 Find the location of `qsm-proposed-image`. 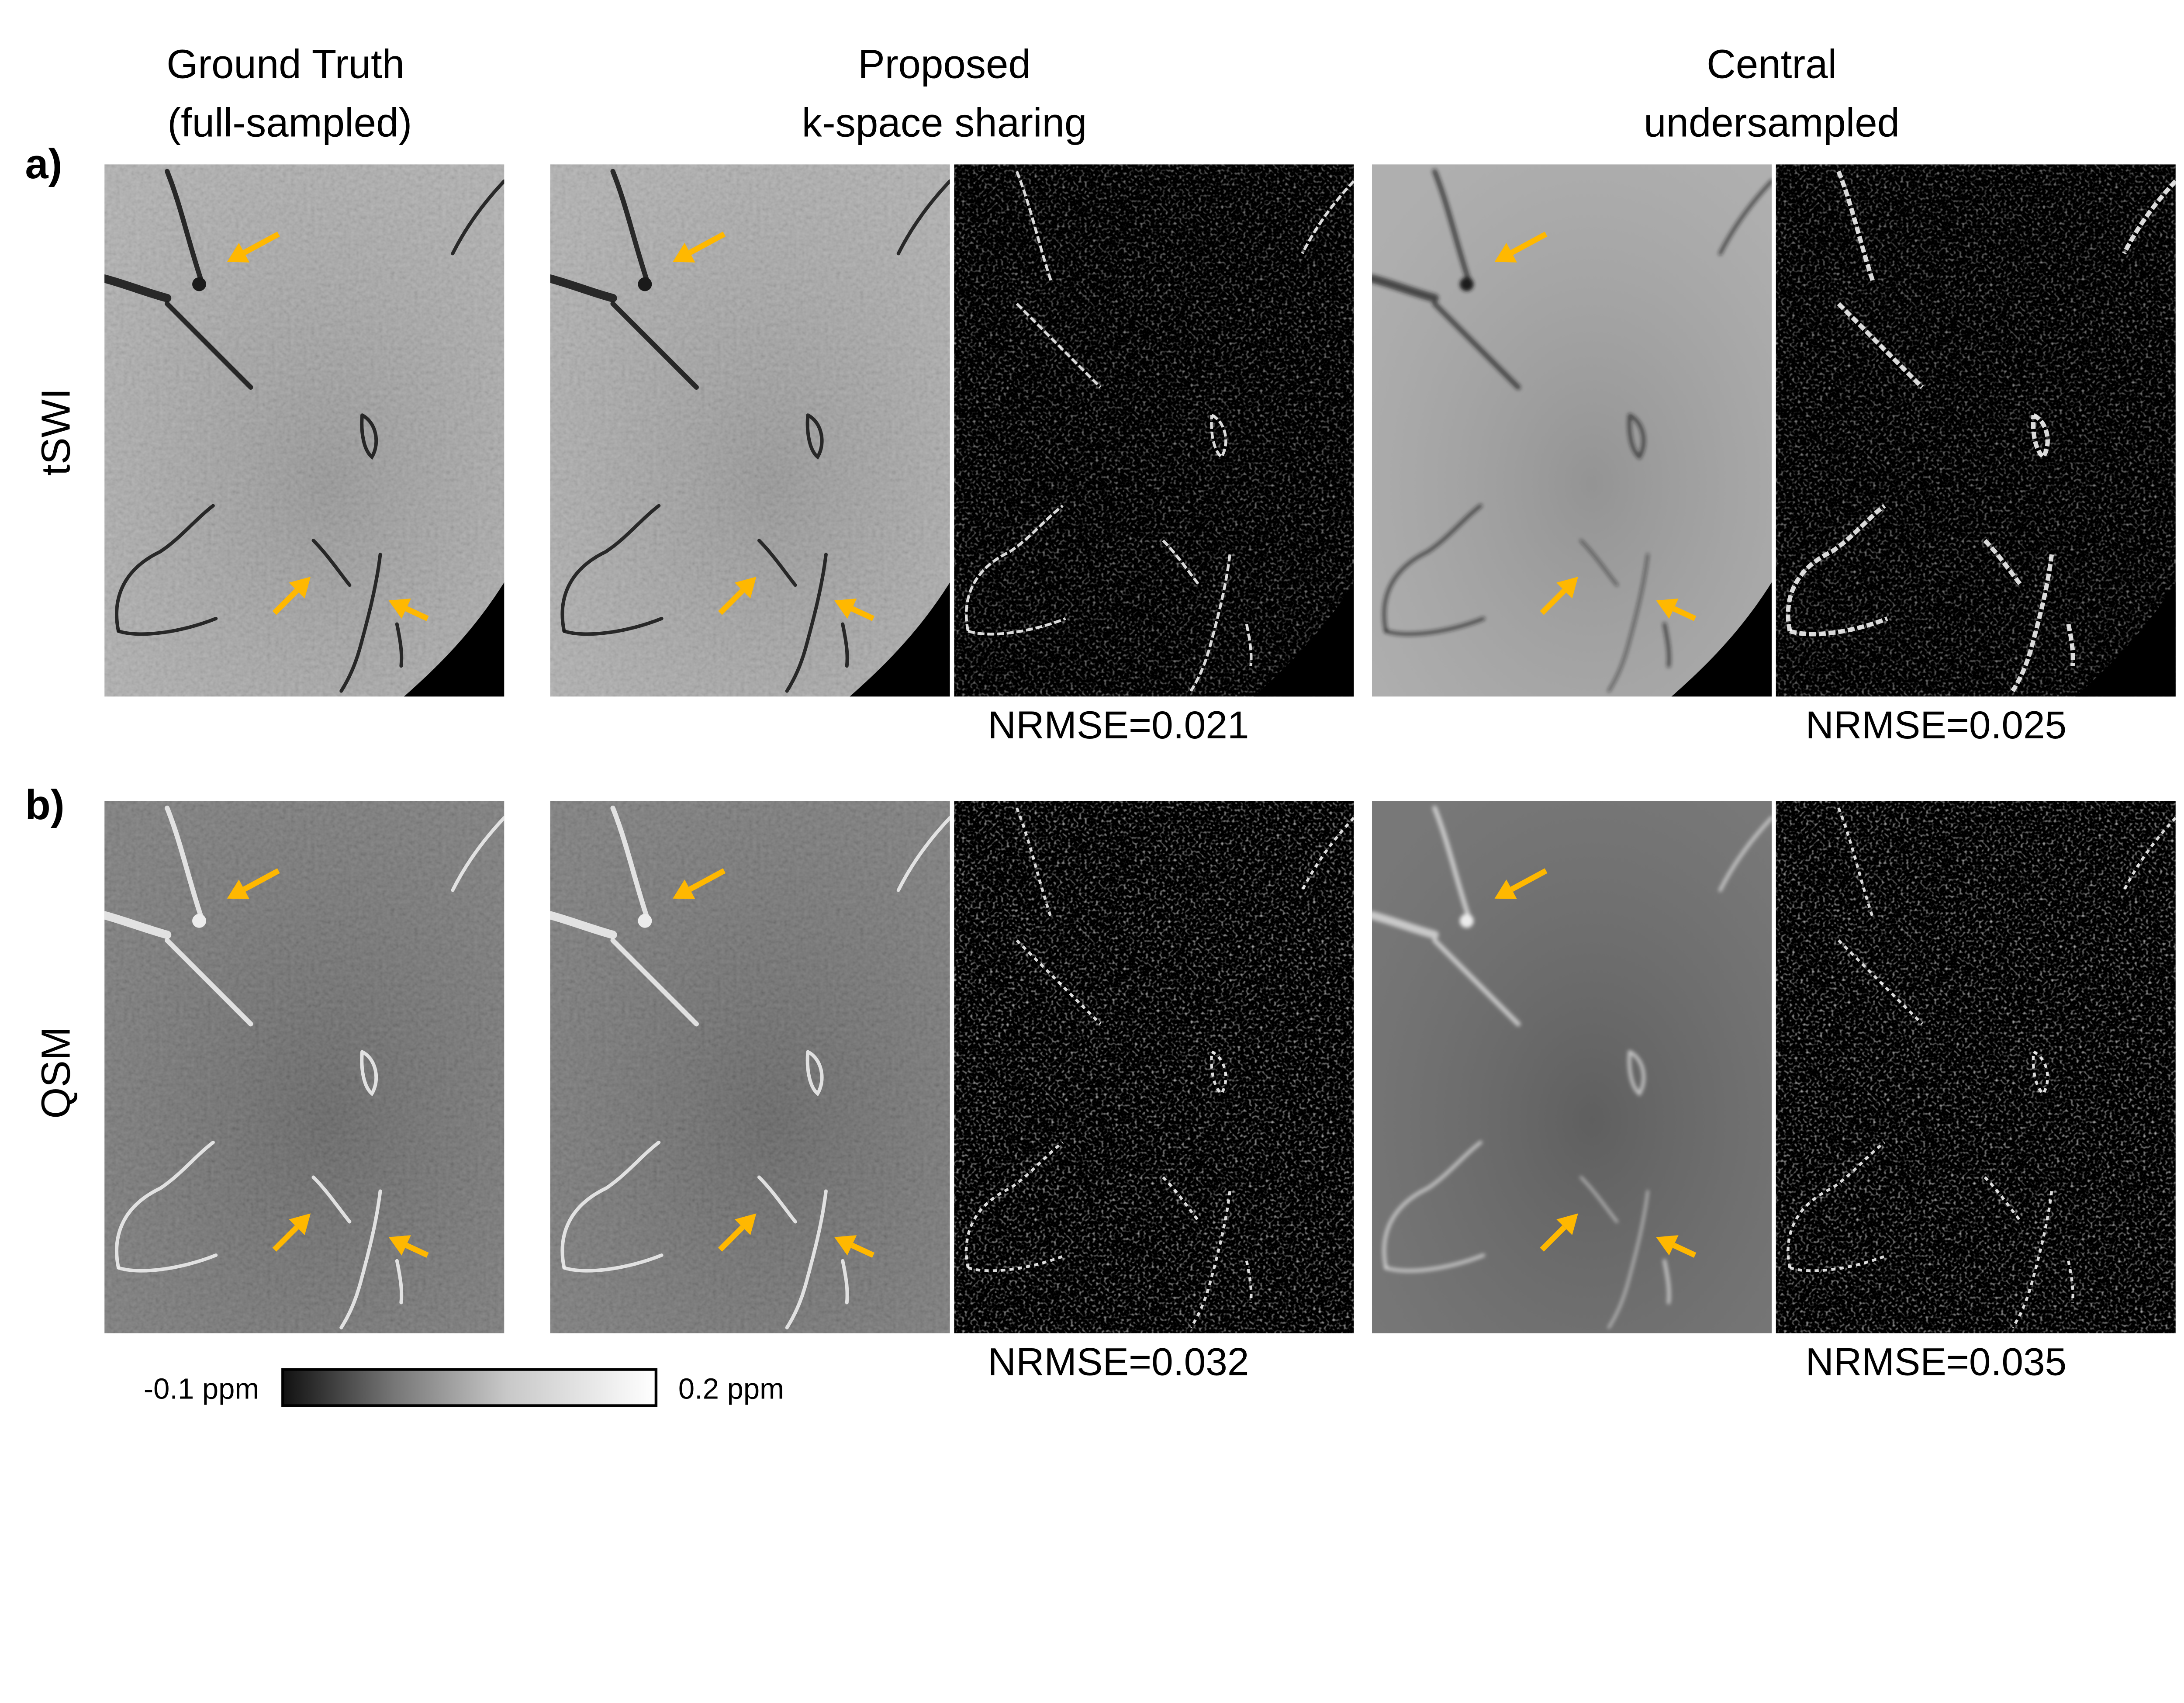

qsm-proposed-image is located at coordinates (750, 1067).